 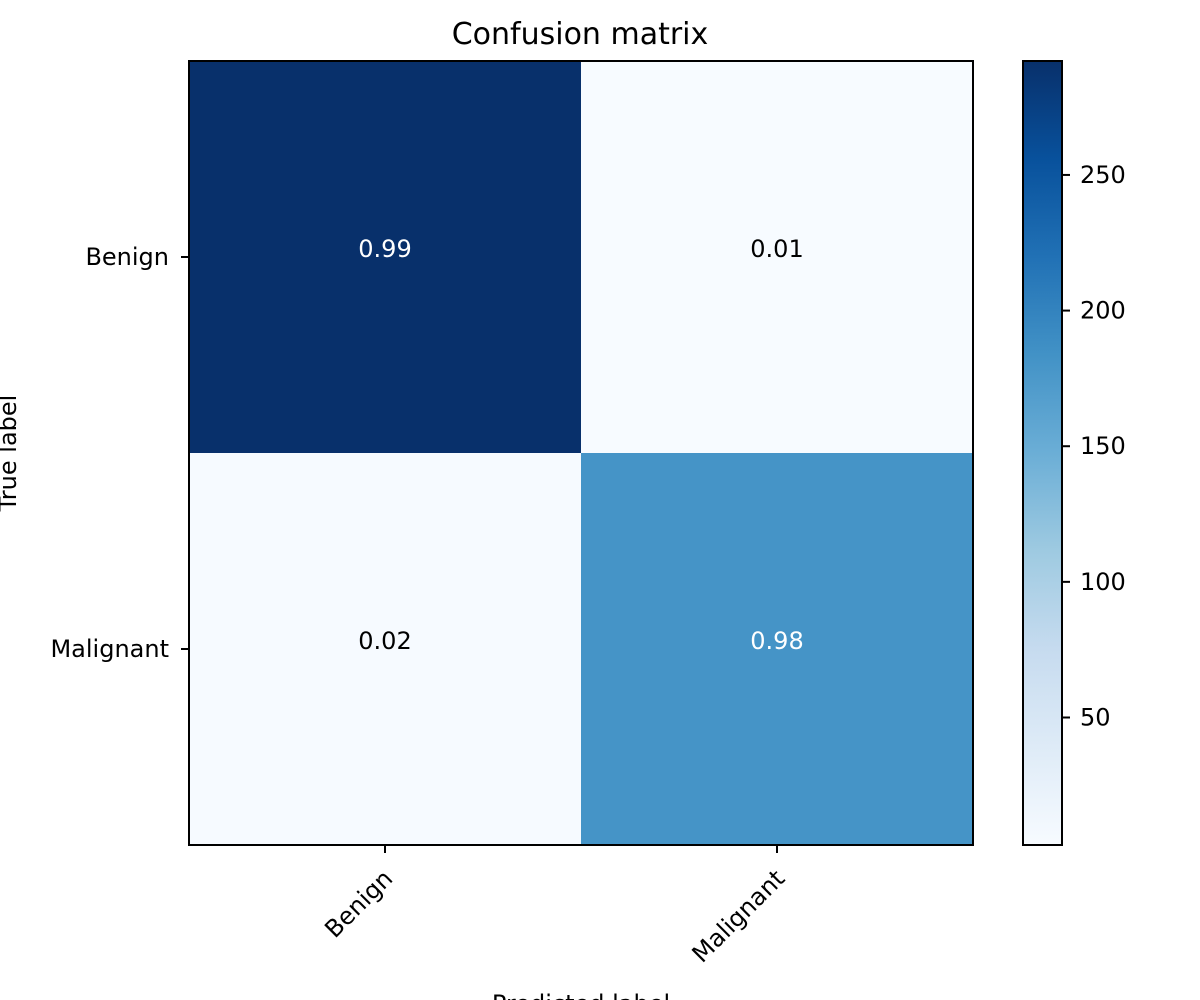 What do you see at coordinates (581, 995) in the screenshot?
I see `x-axis-label: Predicted label` at bounding box center [581, 995].